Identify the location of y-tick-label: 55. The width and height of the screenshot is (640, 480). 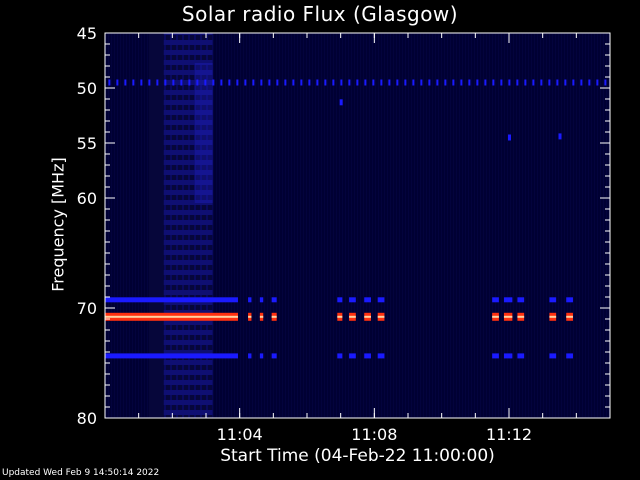
(87, 143).